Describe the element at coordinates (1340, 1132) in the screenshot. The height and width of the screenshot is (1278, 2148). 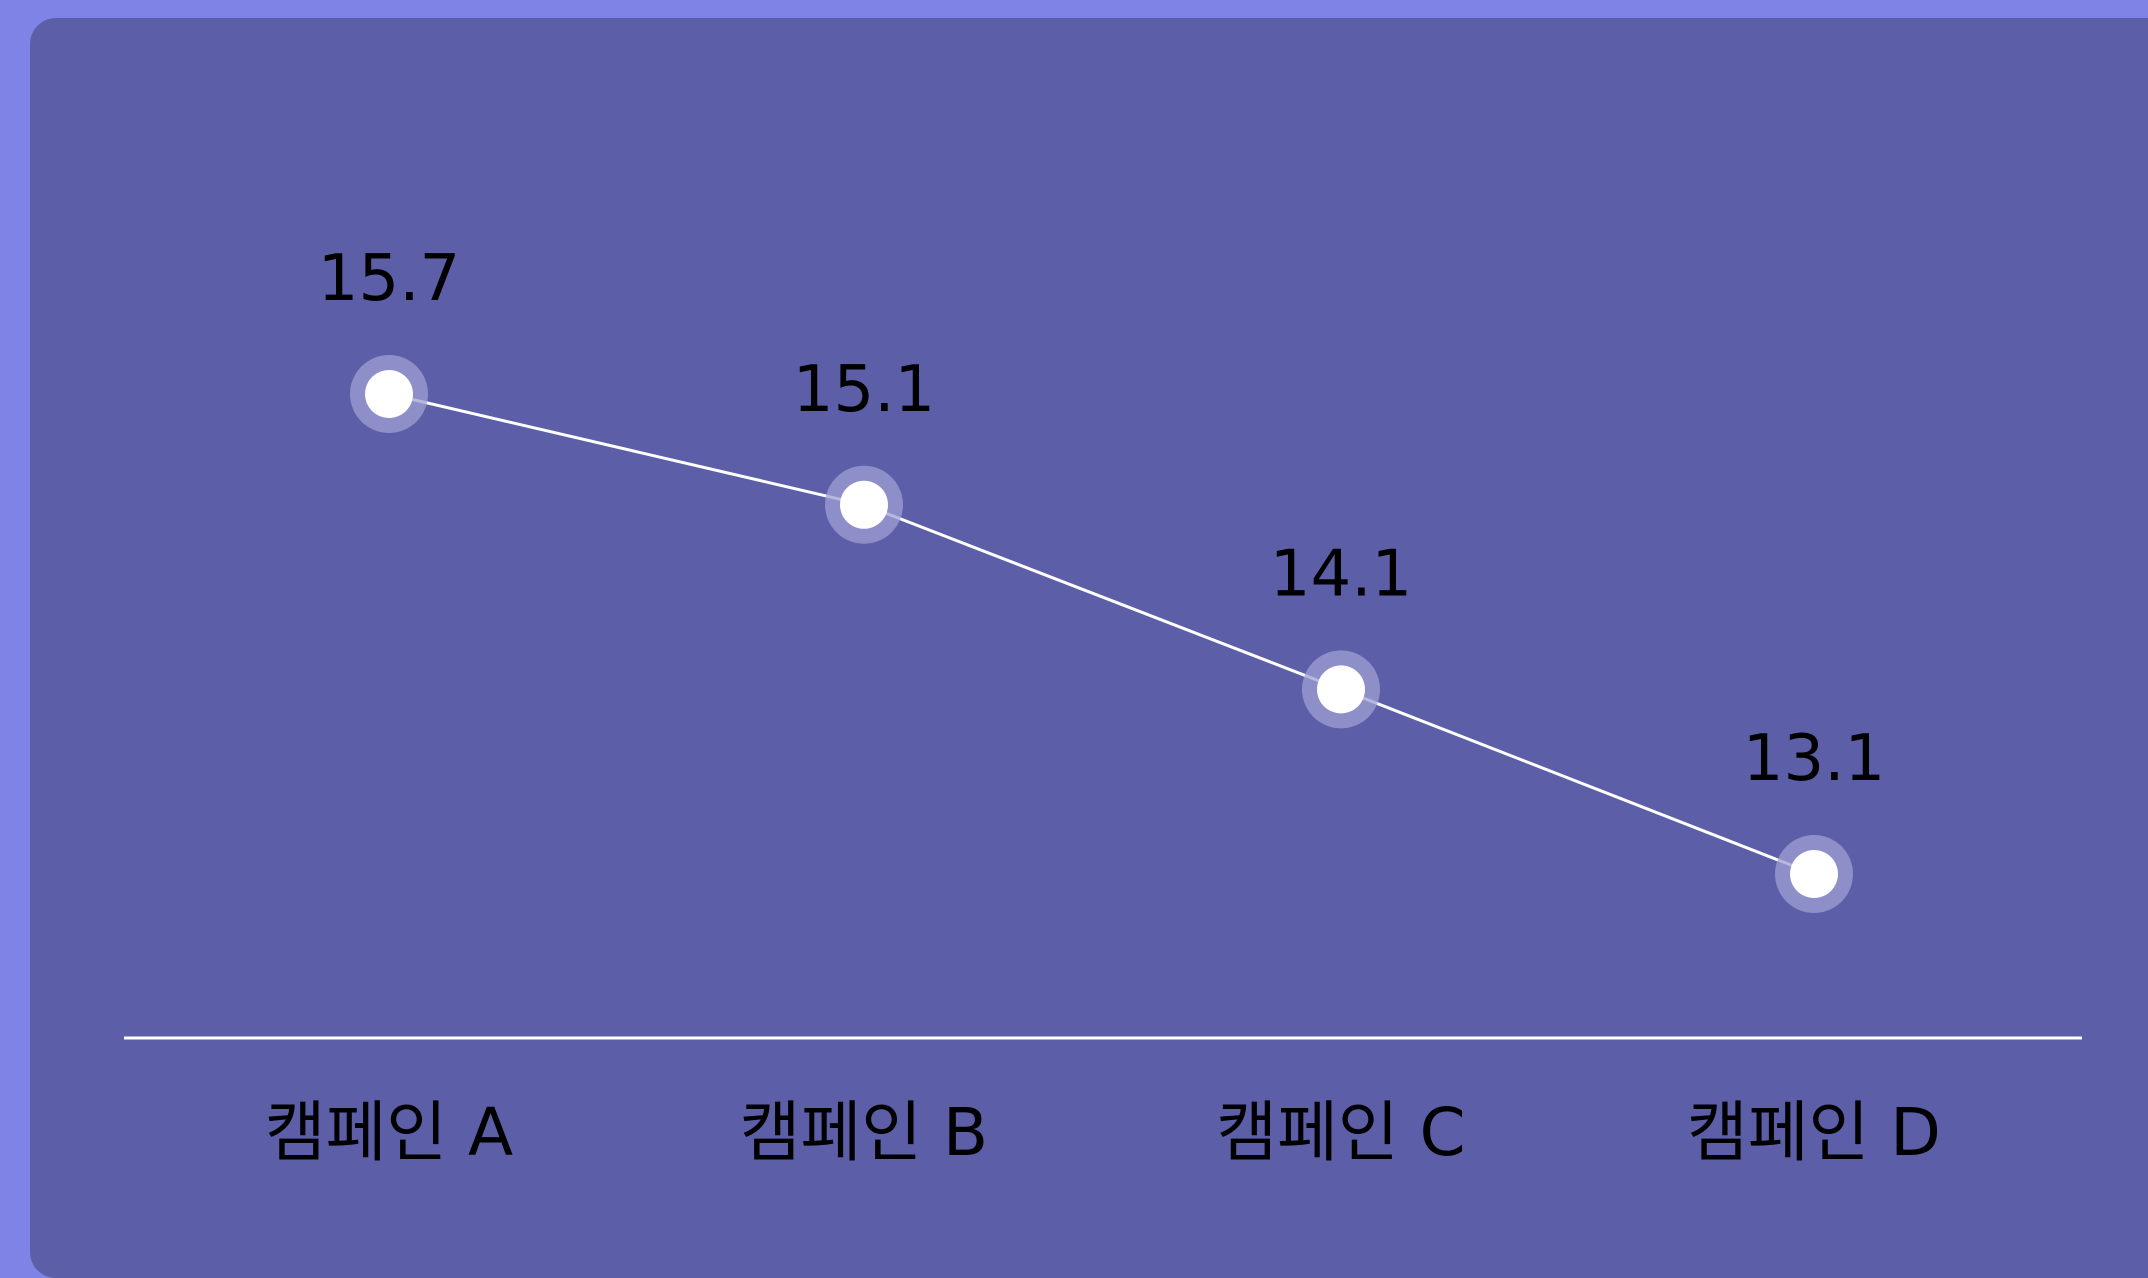
I see `x-tick-label: 캠페인 C` at that location.